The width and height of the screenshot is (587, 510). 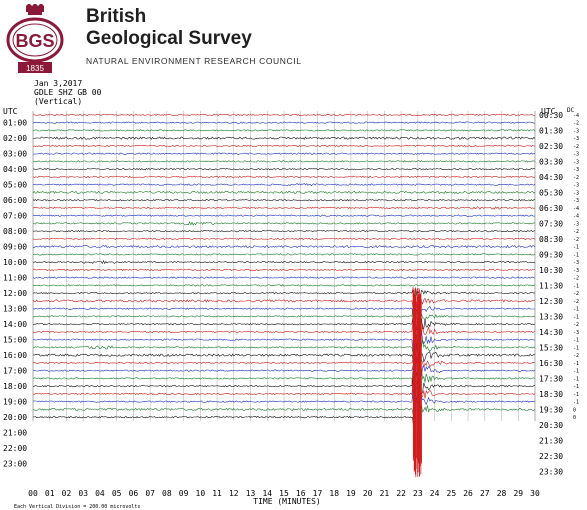 What do you see at coordinates (551, 208) in the screenshot?
I see `right-time-label: 06:30` at bounding box center [551, 208].